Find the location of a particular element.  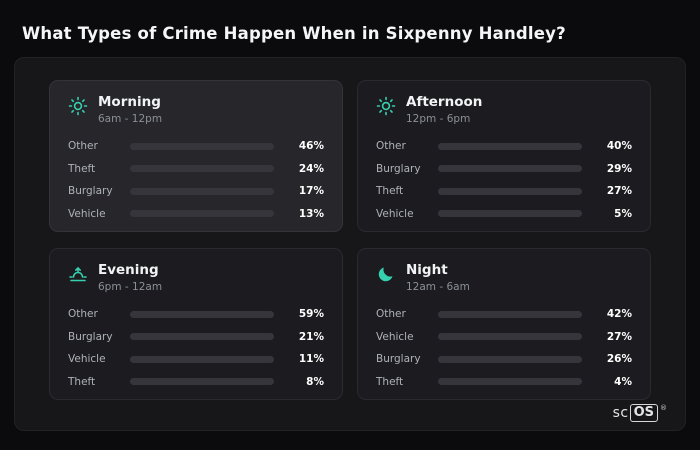

panel-night-header: Night 12am - 6am is located at coordinates (504, 277).